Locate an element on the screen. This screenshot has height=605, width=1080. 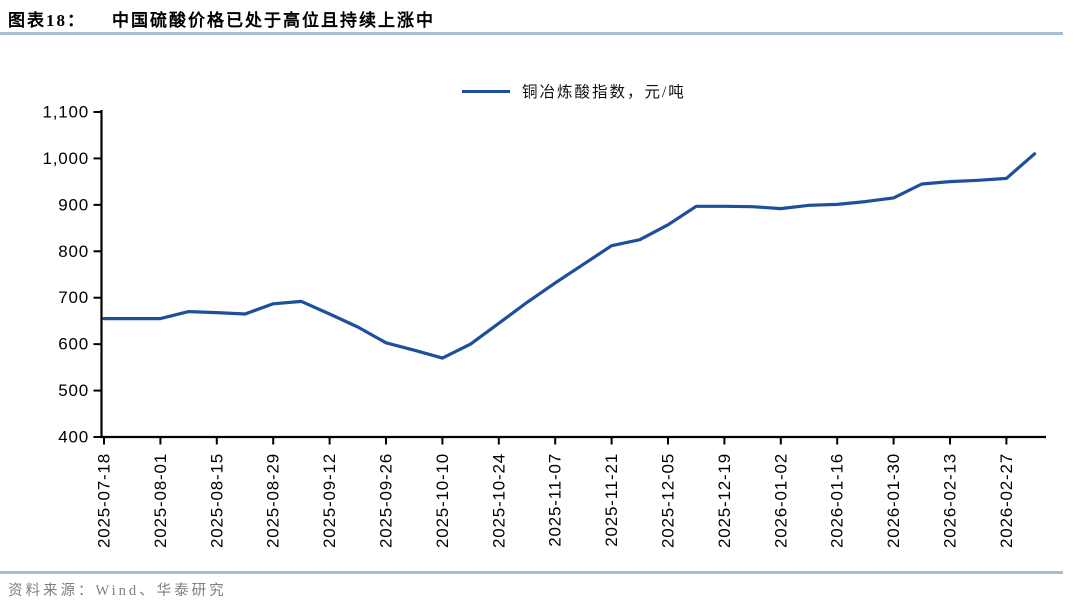
source-note: 资料来源：Wind、华泰研究 is located at coordinates (117, 591).